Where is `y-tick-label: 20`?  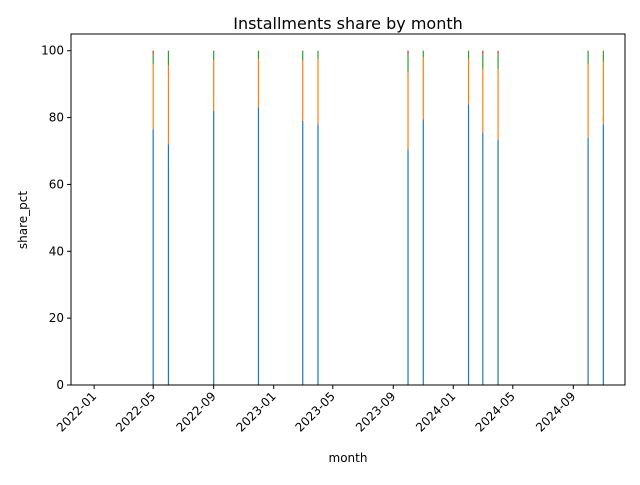 y-tick-label: 20 is located at coordinates (56, 318).